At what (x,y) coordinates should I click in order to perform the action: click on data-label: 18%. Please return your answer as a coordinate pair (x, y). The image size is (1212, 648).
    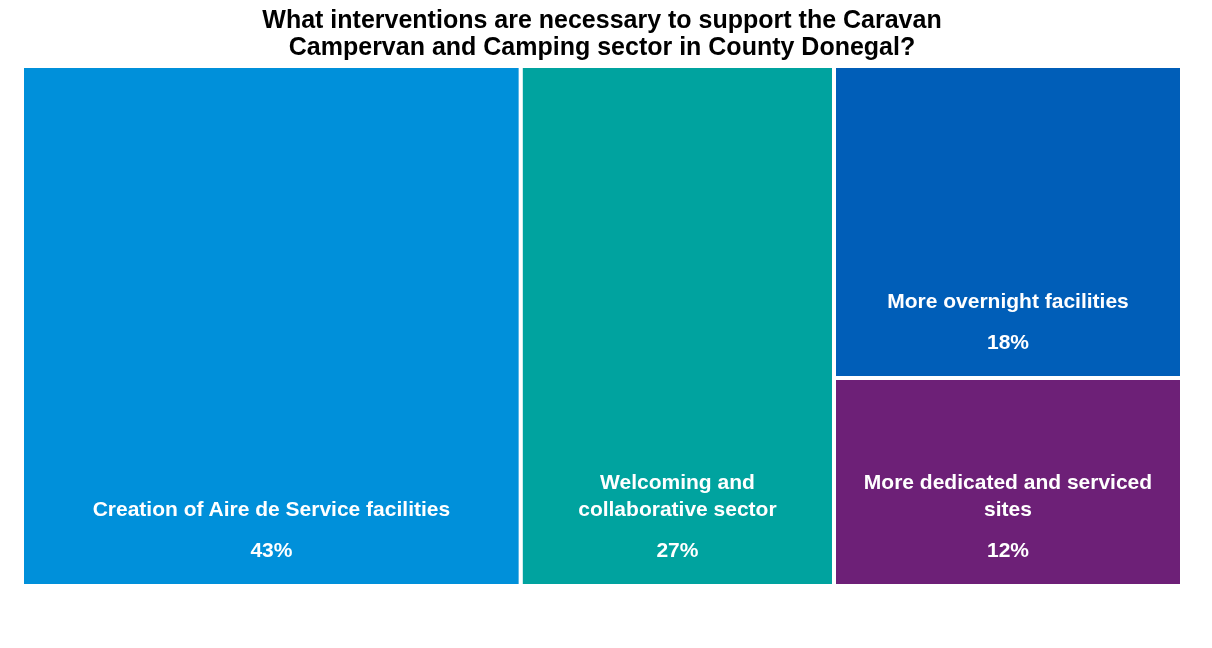
    Looking at the image, I should click on (1008, 341).